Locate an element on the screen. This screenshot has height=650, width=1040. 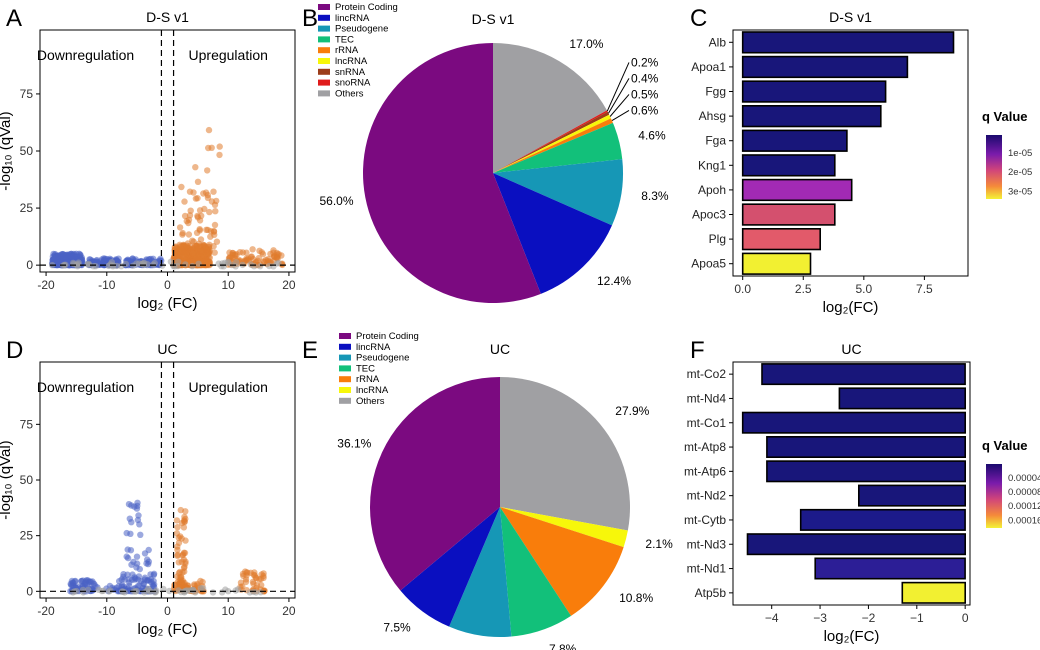
category-label: Fgg is located at coordinates (715, 92).